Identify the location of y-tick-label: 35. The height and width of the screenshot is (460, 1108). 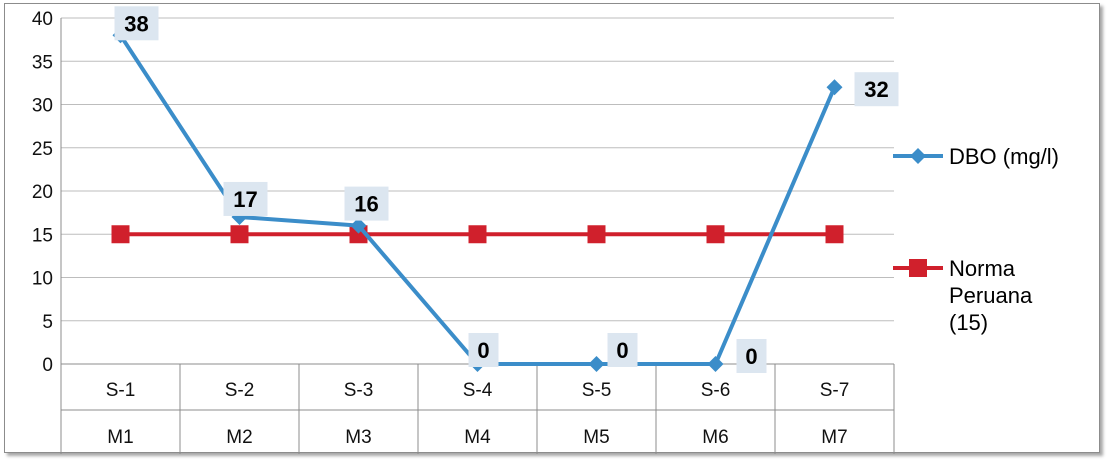
(42, 62).